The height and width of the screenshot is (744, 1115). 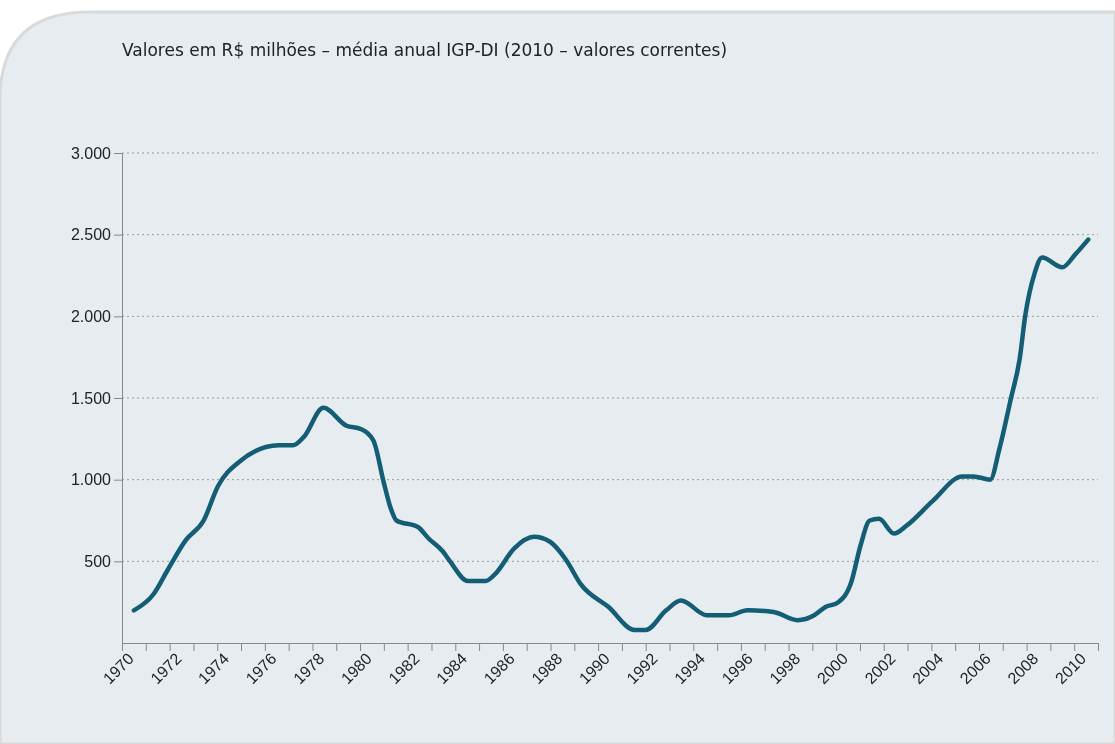 I want to click on y-tick-label: 2.000, so click(x=91, y=316).